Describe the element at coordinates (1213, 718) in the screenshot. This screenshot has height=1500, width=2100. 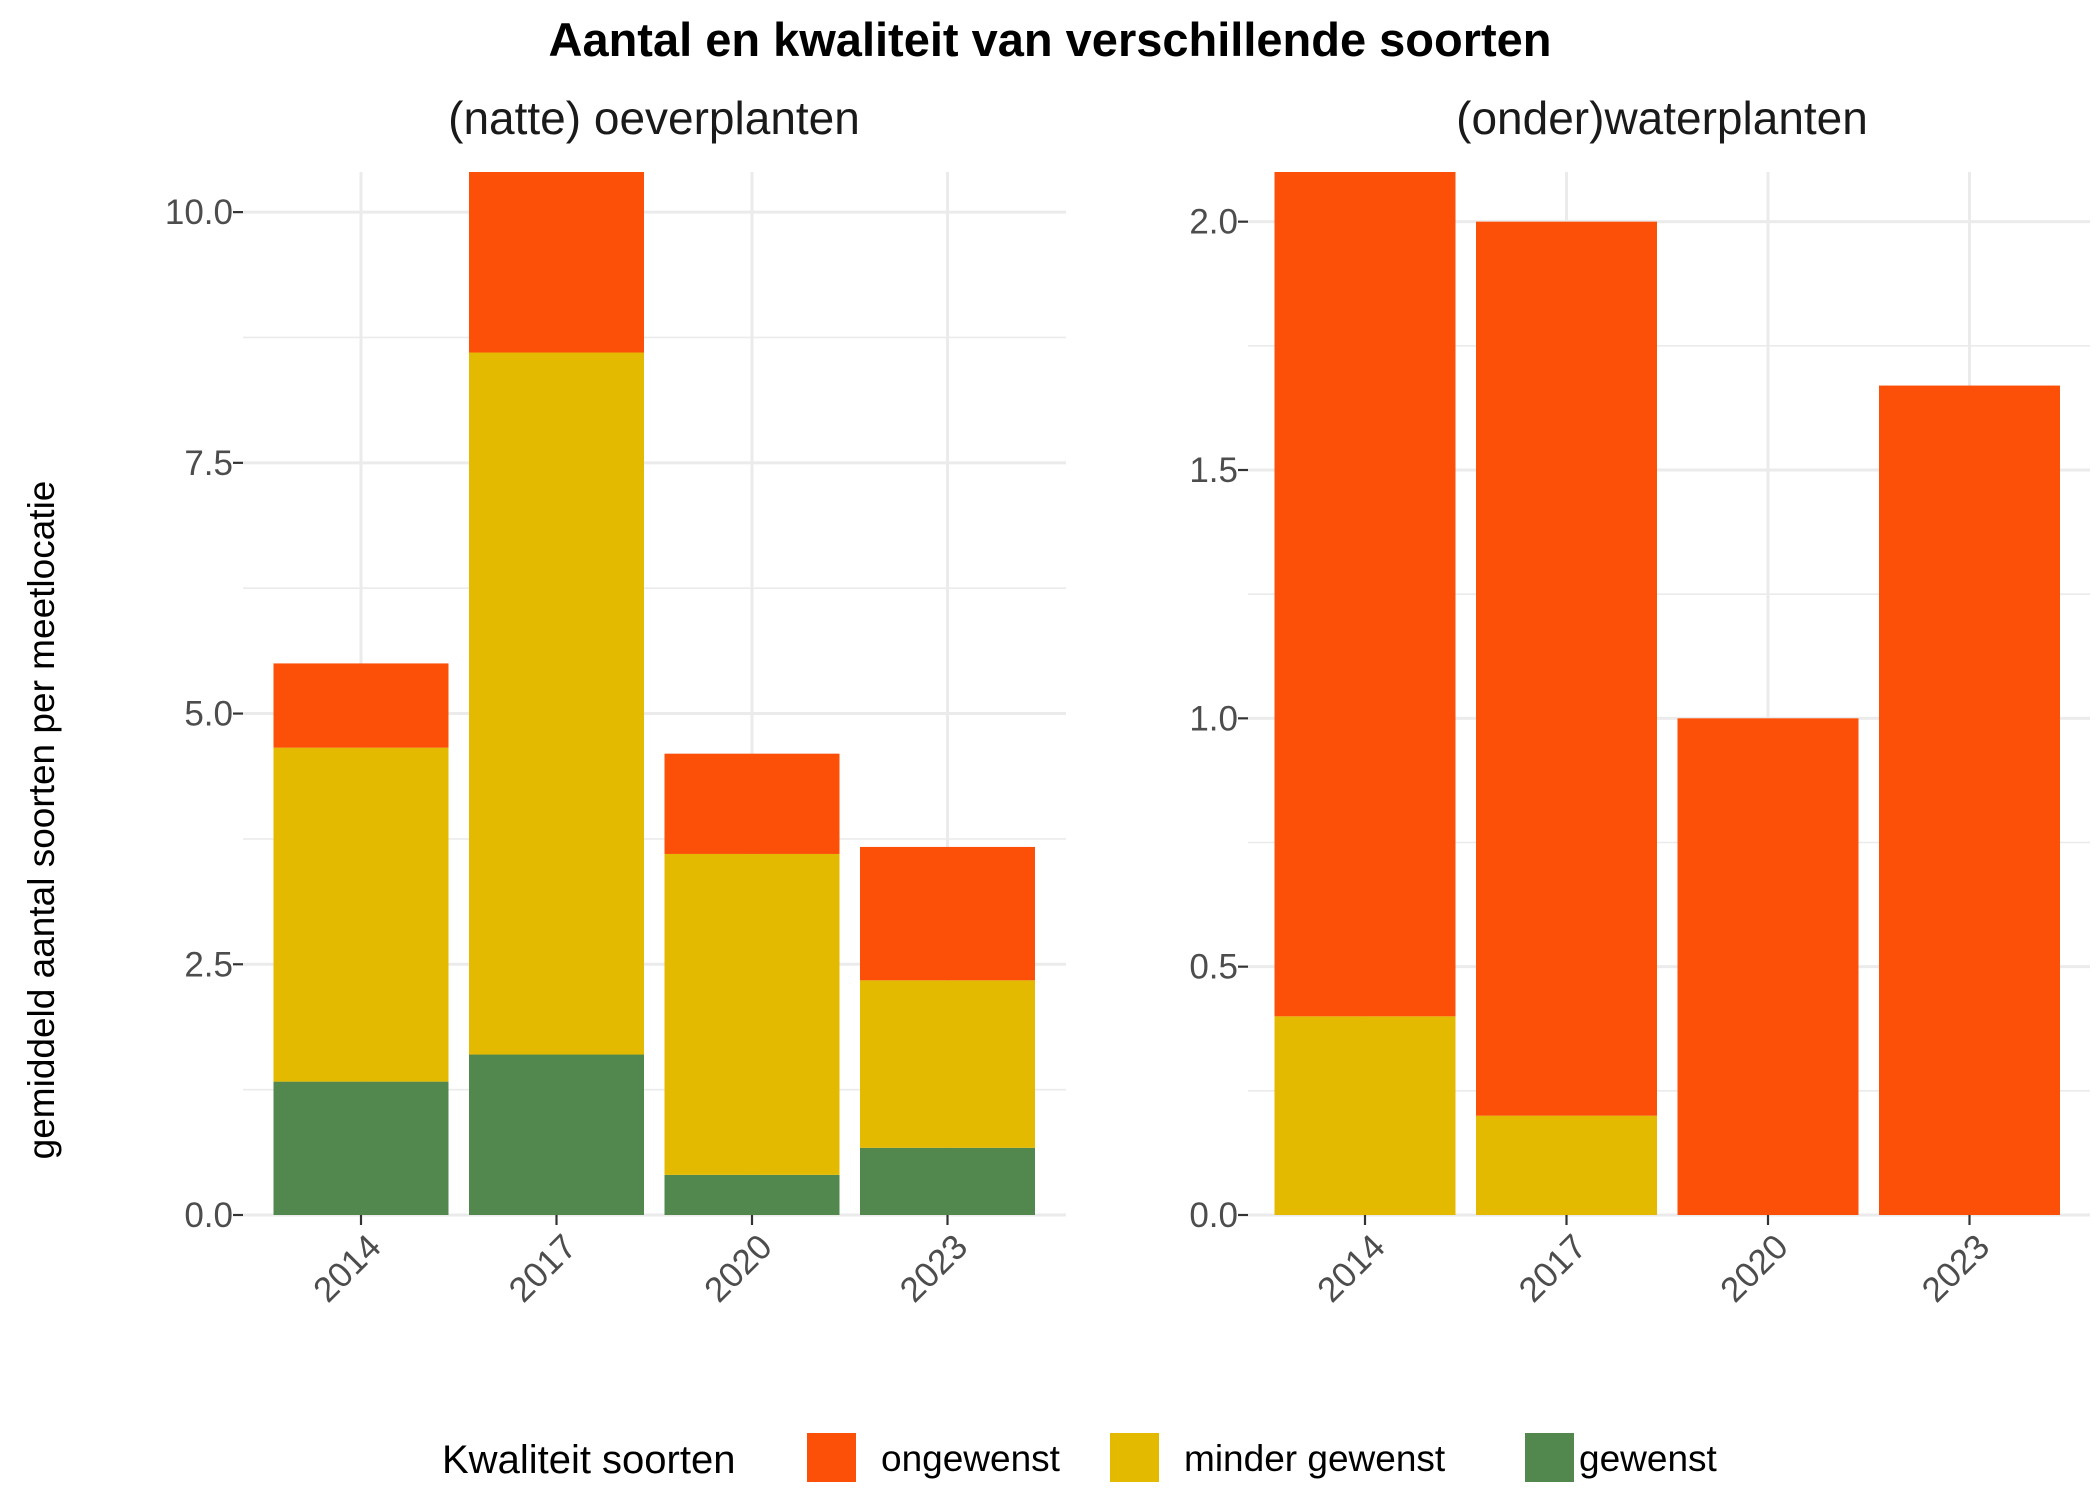
I see `y-tick-label: 1.0` at that location.